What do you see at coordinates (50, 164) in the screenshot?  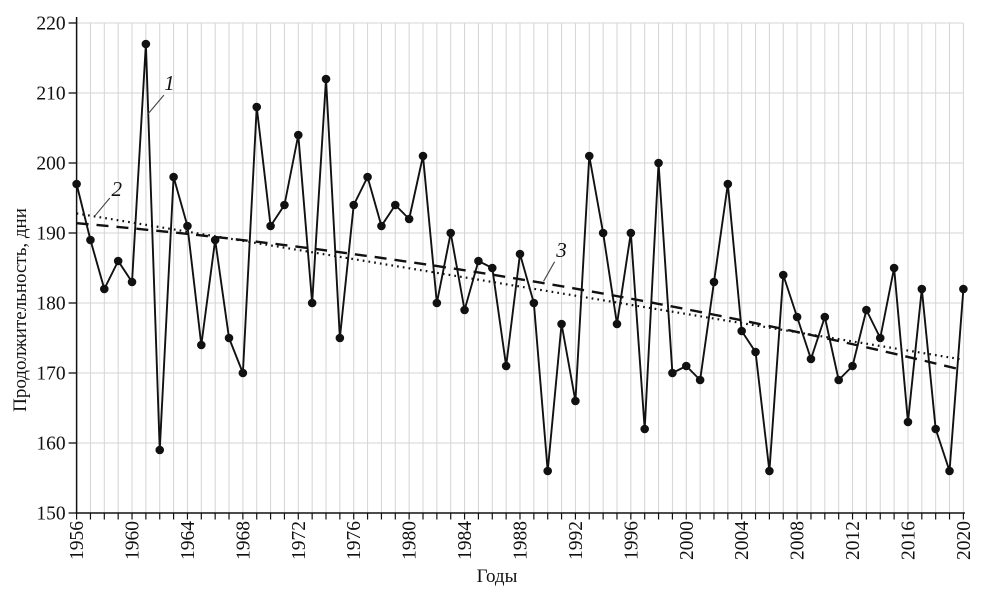 I see `y-tick-label: 200` at bounding box center [50, 164].